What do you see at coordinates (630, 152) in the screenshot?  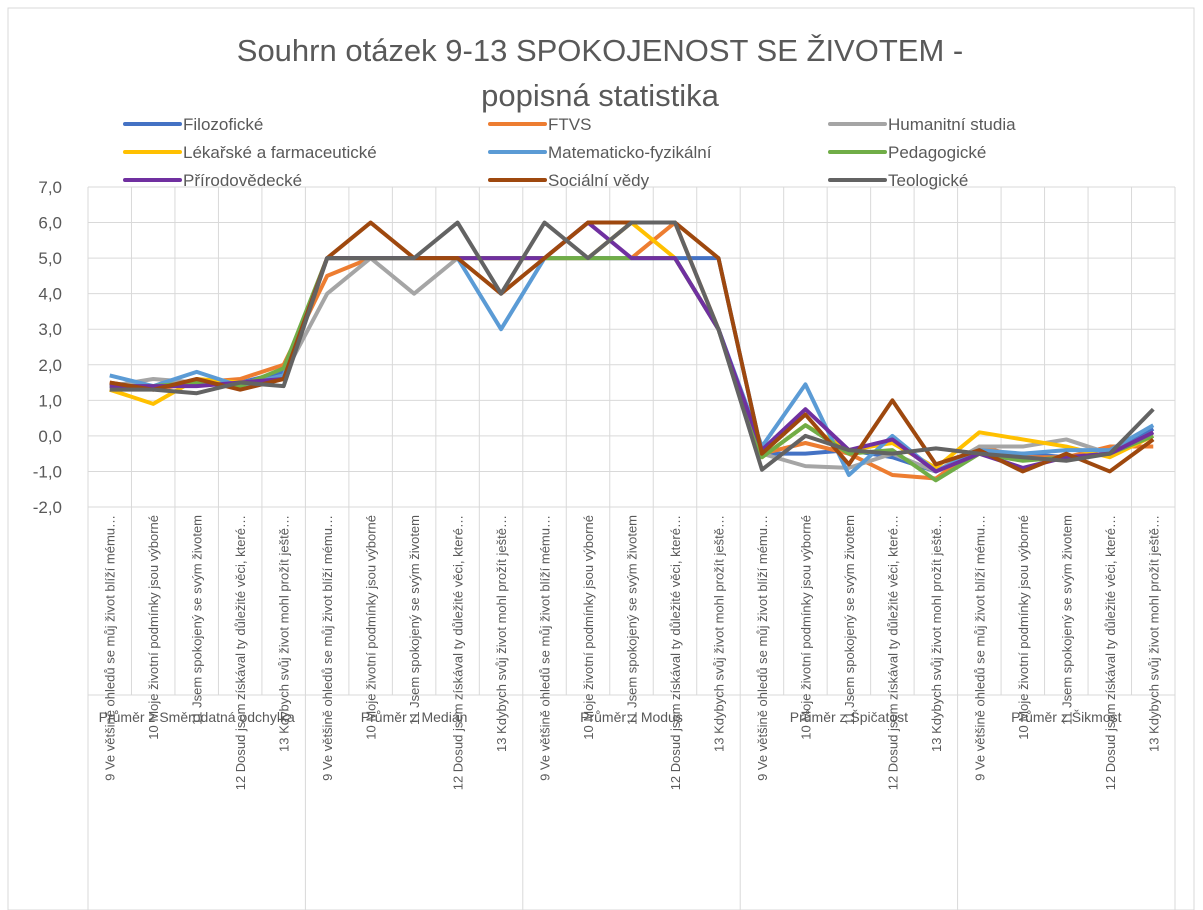 I see `legend-label: Matematicko-fyzikální` at bounding box center [630, 152].